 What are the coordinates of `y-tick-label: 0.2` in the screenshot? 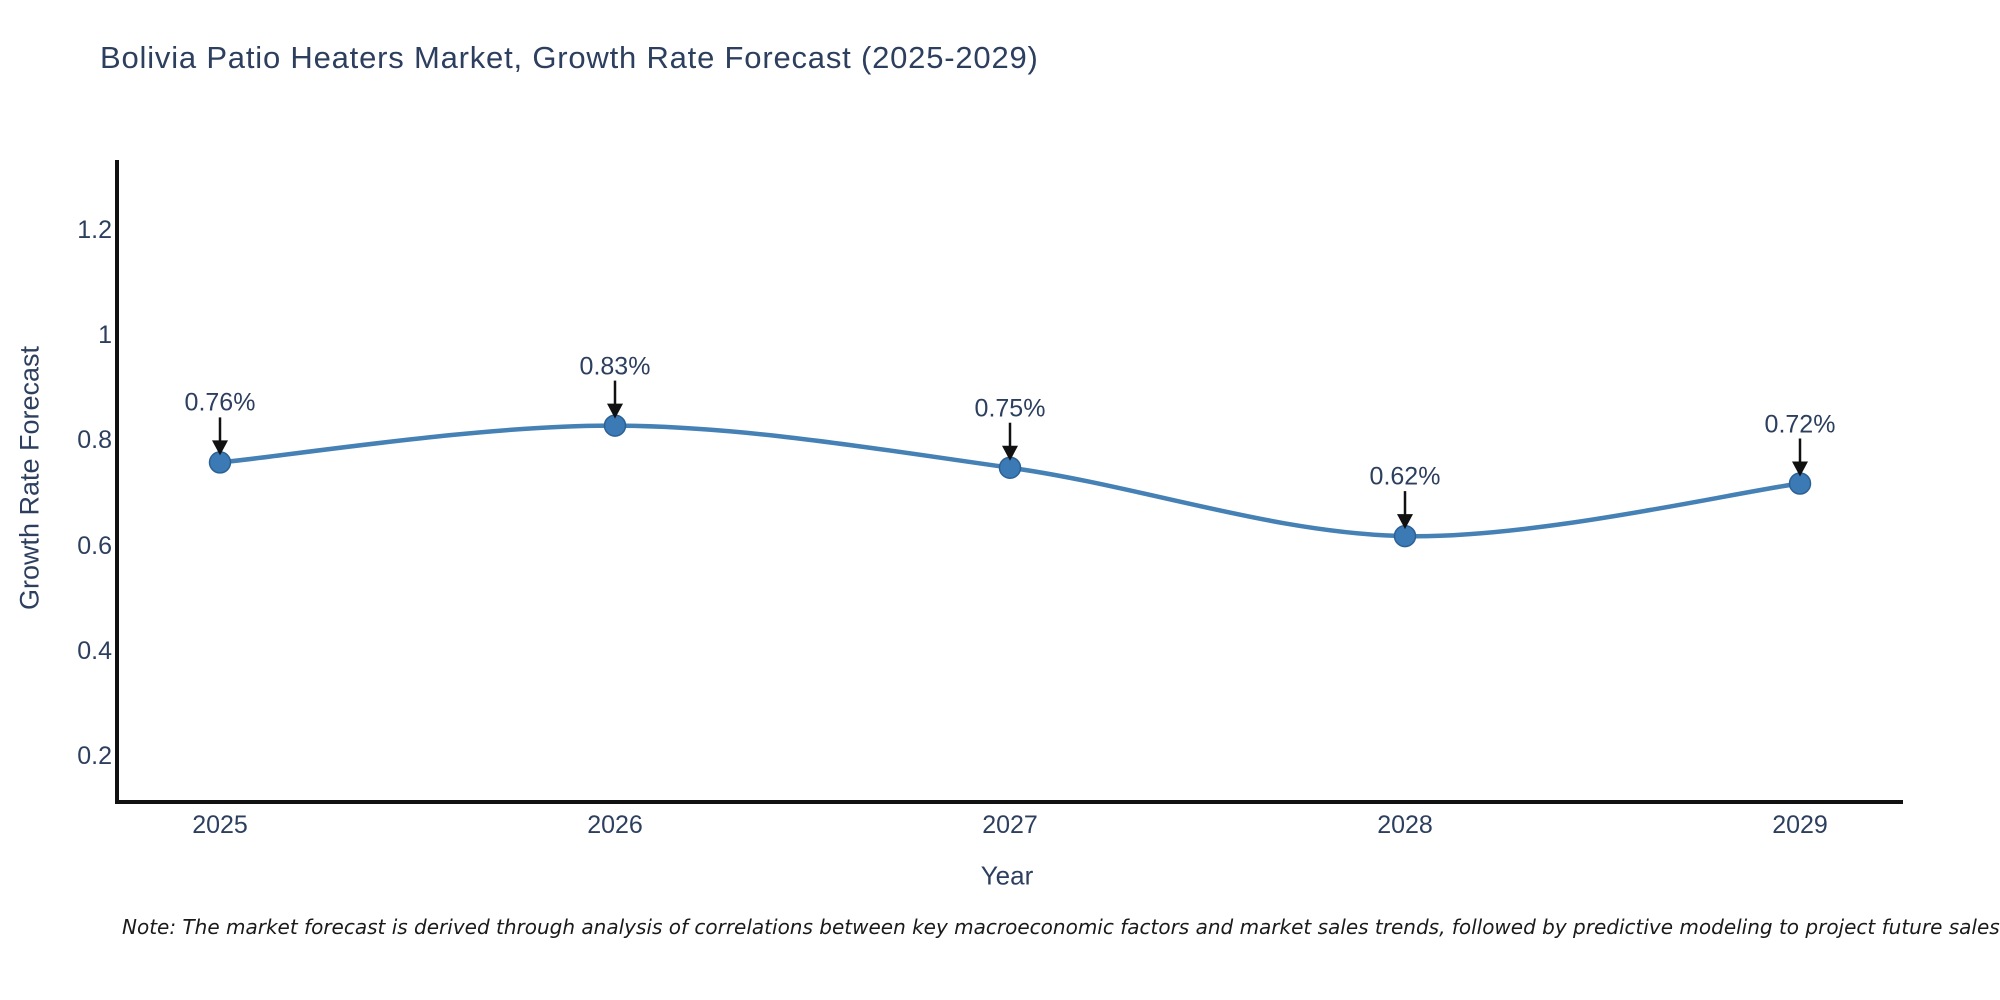 It's located at (94, 755).